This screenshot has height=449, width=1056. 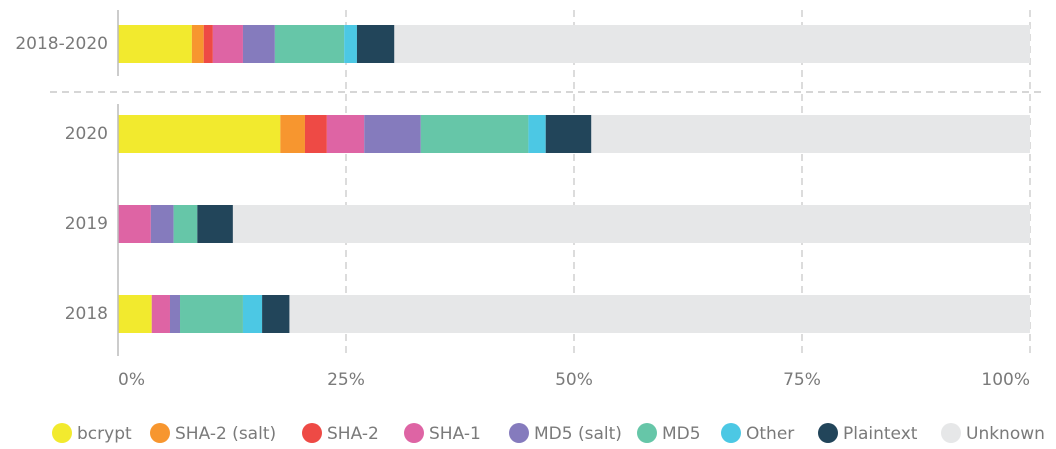 I want to click on y-tick-label: 2020, so click(x=86, y=134).